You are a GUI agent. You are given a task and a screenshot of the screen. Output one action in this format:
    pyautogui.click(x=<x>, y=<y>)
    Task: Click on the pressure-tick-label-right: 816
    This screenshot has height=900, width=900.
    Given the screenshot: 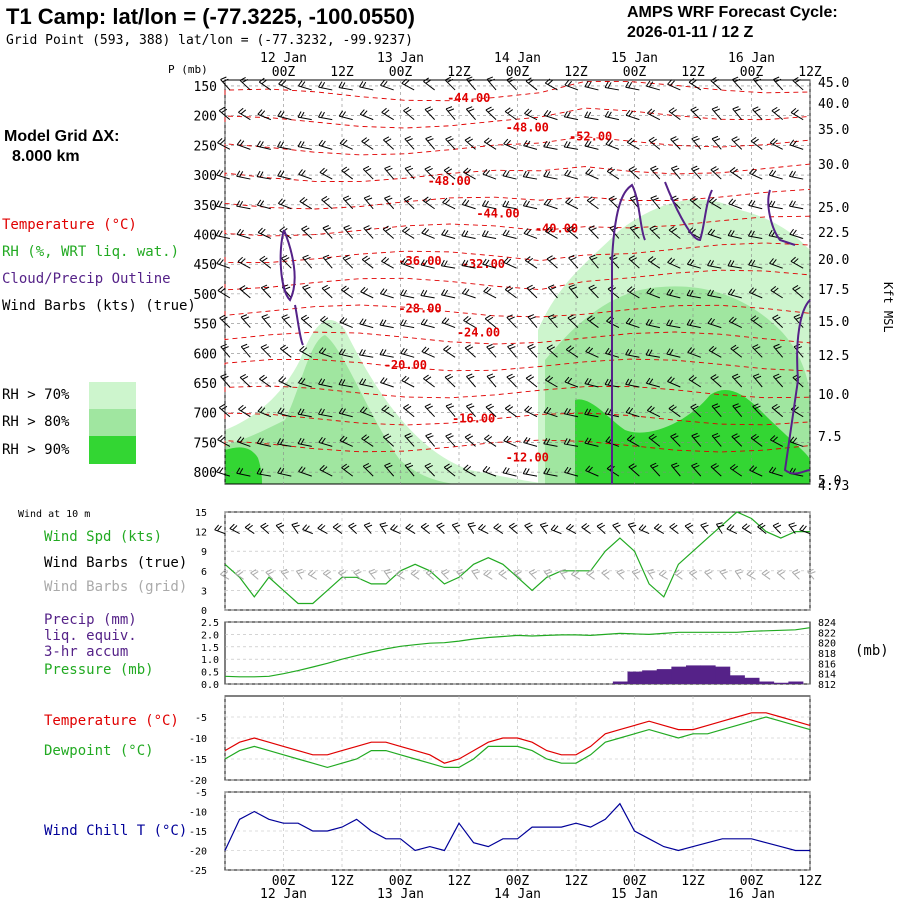 What is the action you would take?
    pyautogui.click(x=827, y=664)
    